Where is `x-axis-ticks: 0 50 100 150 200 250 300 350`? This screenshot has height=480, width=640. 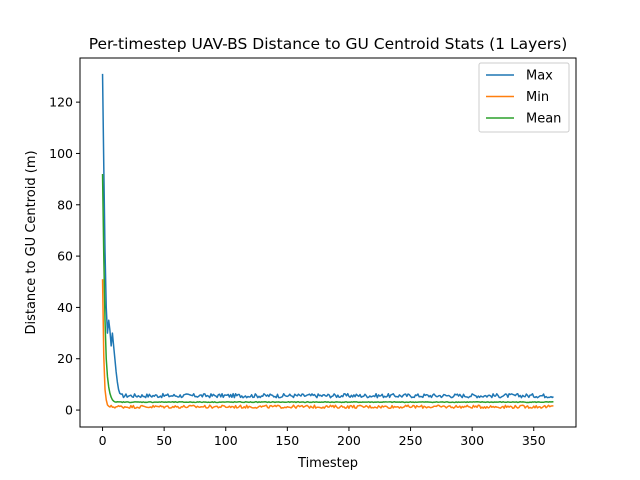 x-axis-ticks: 0 50 100 150 200 250 300 350 is located at coordinates (322, 437).